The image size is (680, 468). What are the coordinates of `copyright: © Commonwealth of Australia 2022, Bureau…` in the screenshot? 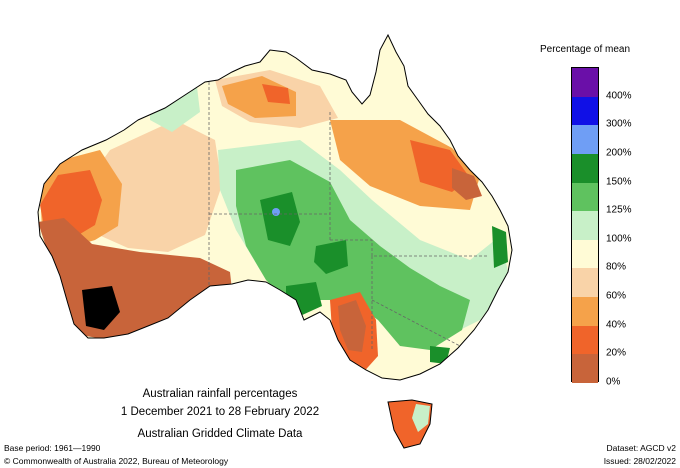 It's located at (116, 461).